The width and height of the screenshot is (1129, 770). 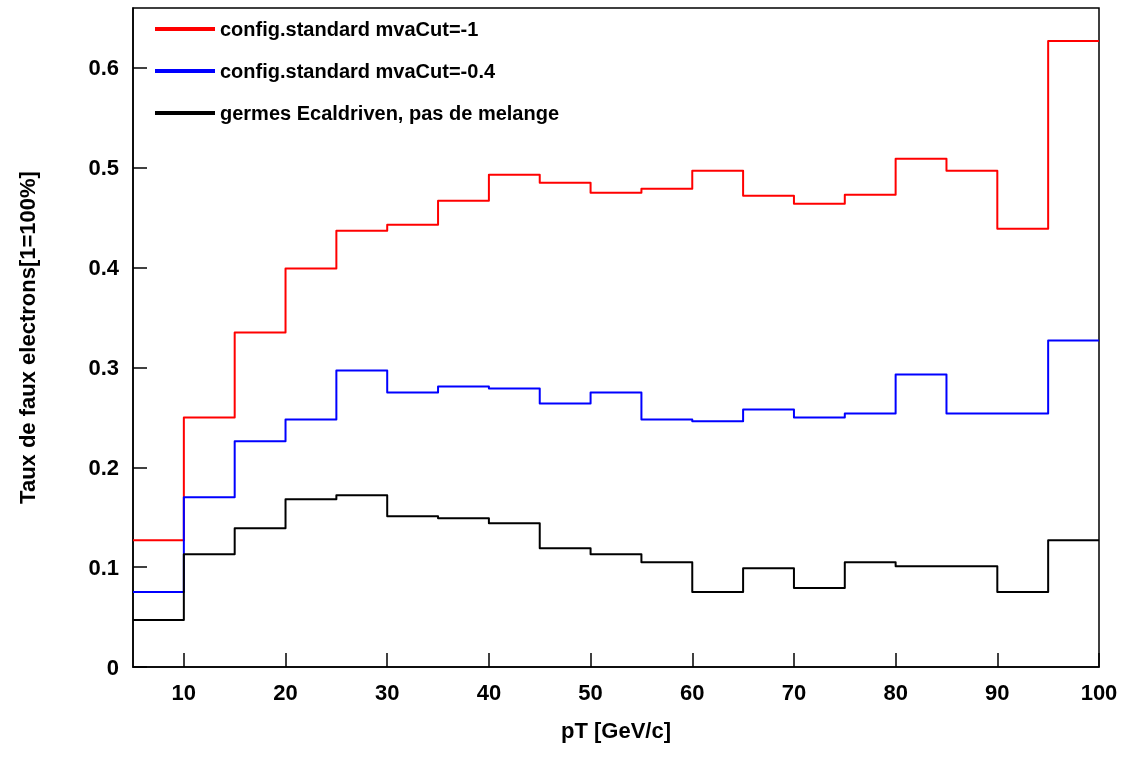 I want to click on x-tick-label: 40, so click(x=489, y=692).